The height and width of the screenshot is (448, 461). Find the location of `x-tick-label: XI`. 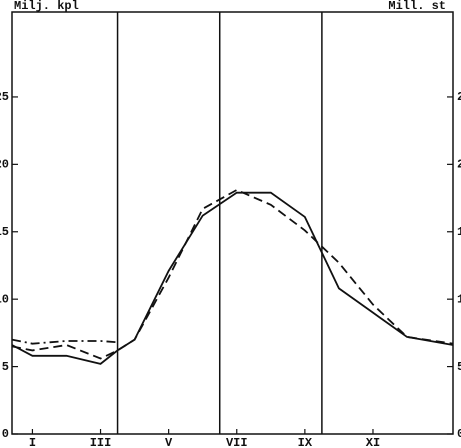

x-tick-label: XI is located at coordinates (373, 442).